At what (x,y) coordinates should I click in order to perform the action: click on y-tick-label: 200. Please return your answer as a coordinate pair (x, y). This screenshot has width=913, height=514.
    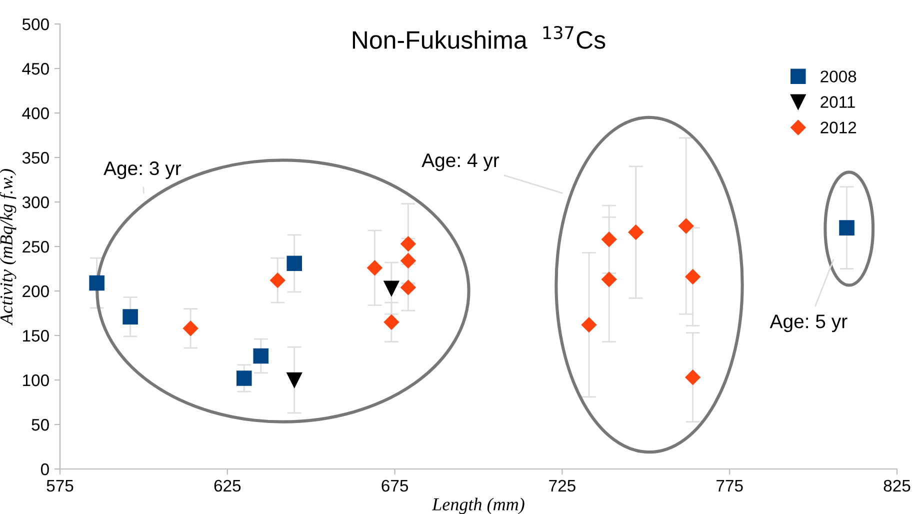
    Looking at the image, I should click on (35, 291).